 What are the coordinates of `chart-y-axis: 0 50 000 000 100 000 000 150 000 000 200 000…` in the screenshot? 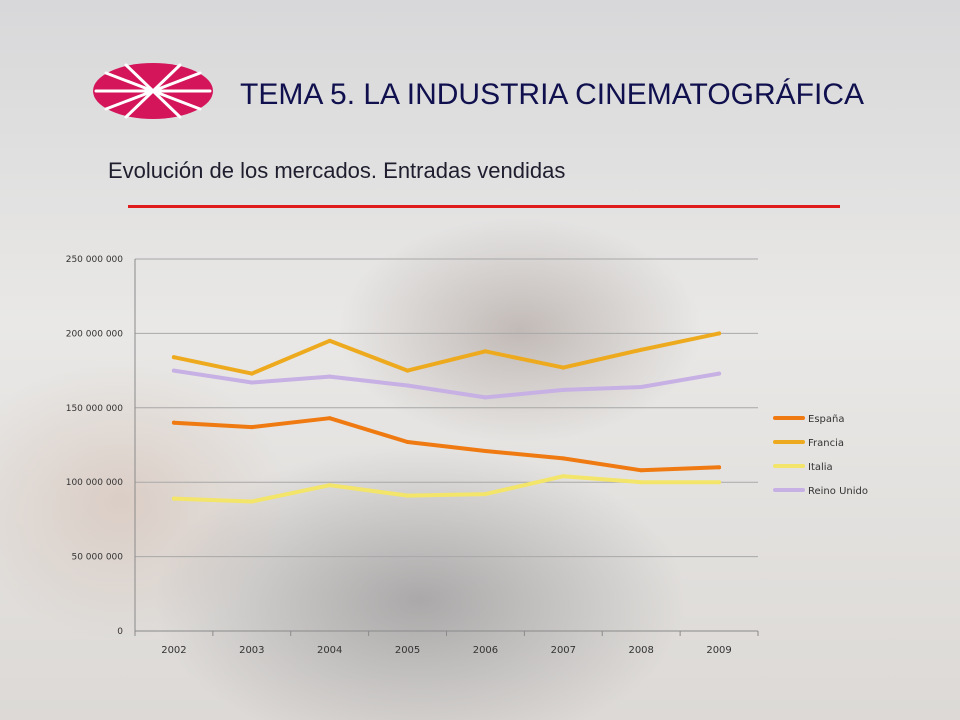 It's located at (101, 446).